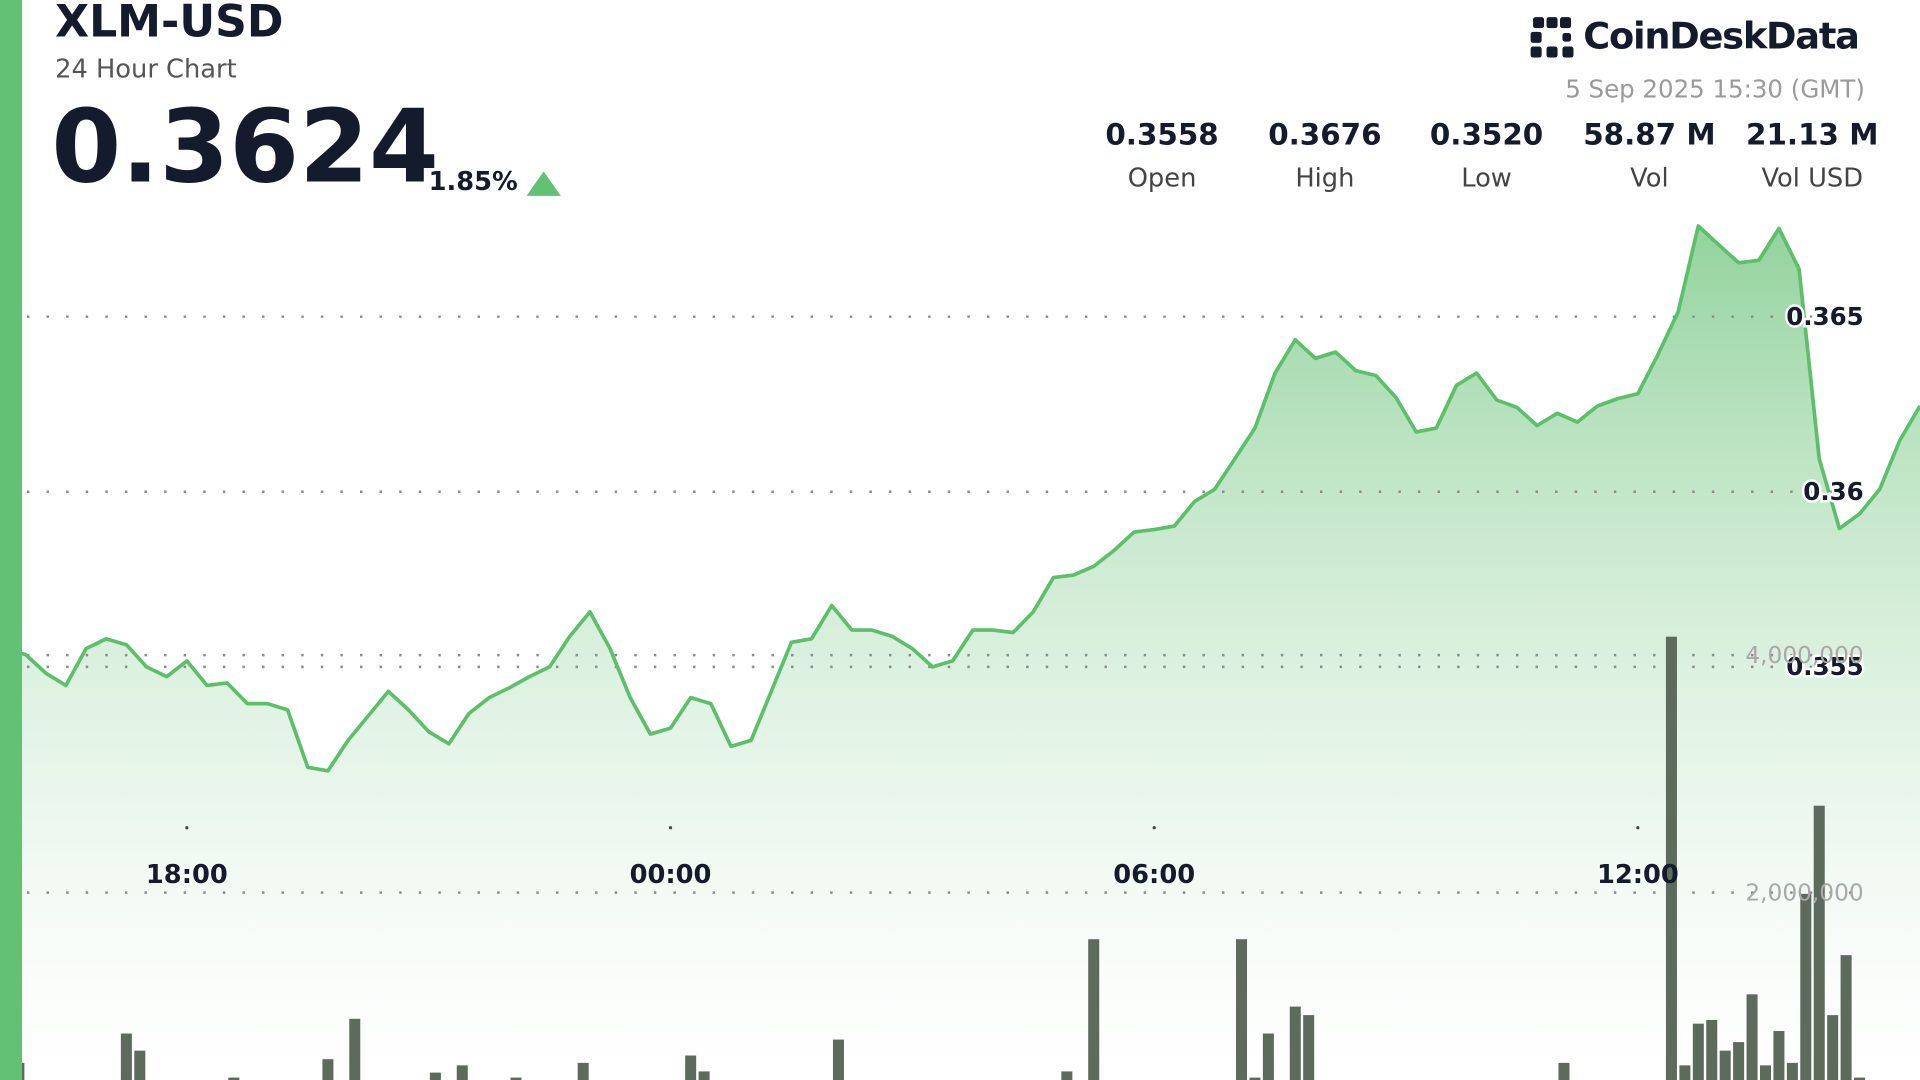 Image resolution: width=1920 pixels, height=1080 pixels. What do you see at coordinates (1486, 178) in the screenshot?
I see `stat-label: Low` at bounding box center [1486, 178].